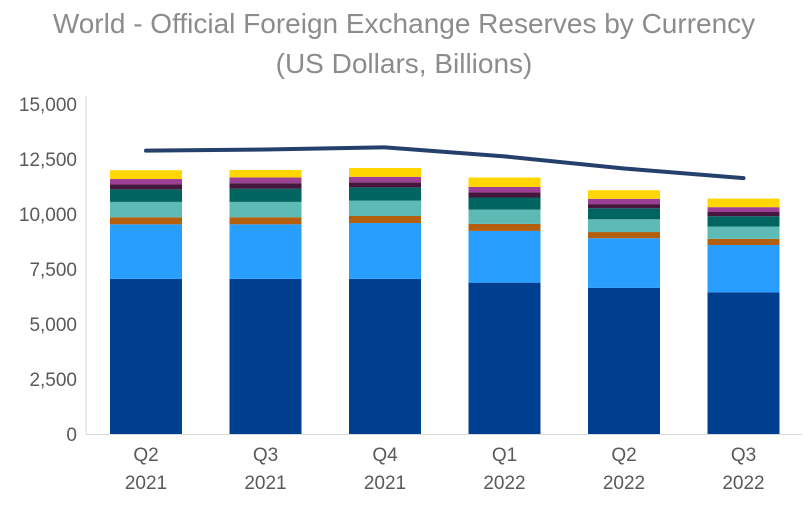  Describe the element at coordinates (504, 483) in the screenshot. I see `x-tick-label-year-4: 2022` at that location.